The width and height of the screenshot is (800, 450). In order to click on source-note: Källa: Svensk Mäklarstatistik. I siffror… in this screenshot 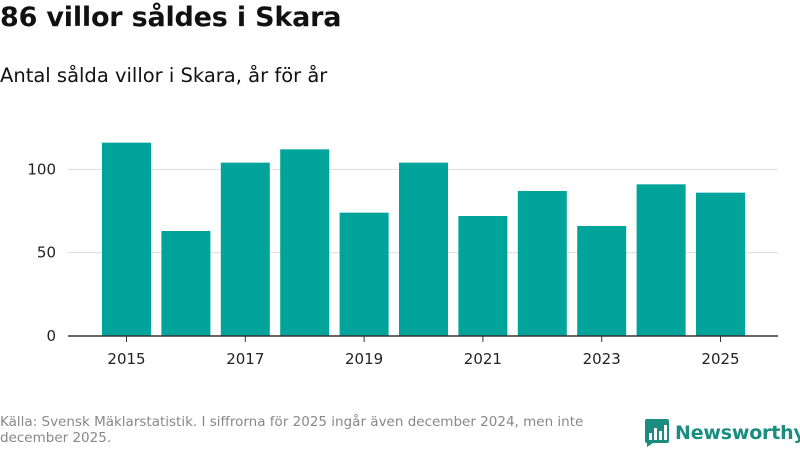, I will do `click(292, 430)`.